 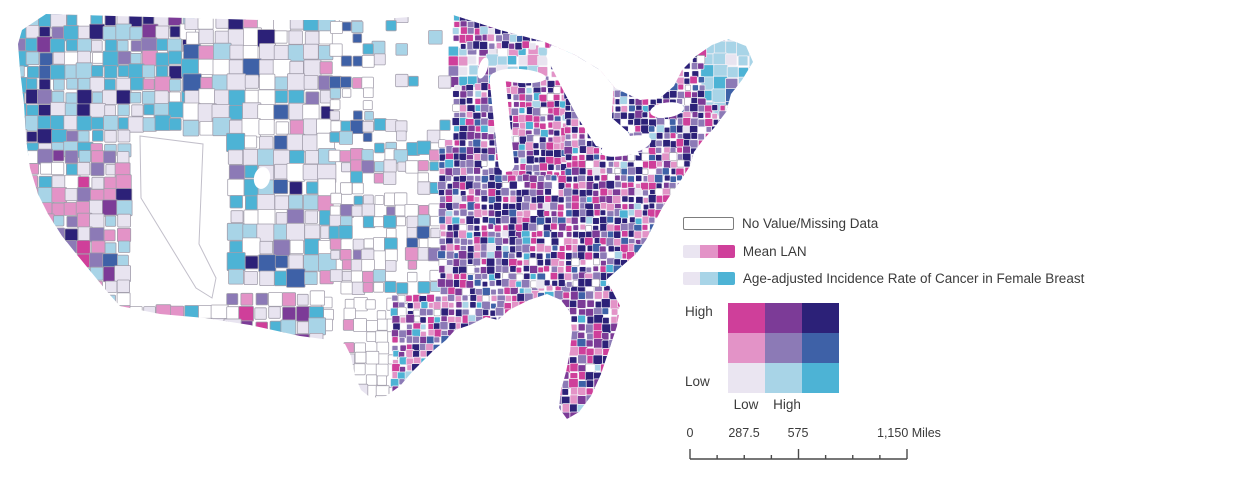 What do you see at coordinates (820, 378) in the screenshot?
I see `matrix-cell-r2c2` at bounding box center [820, 378].